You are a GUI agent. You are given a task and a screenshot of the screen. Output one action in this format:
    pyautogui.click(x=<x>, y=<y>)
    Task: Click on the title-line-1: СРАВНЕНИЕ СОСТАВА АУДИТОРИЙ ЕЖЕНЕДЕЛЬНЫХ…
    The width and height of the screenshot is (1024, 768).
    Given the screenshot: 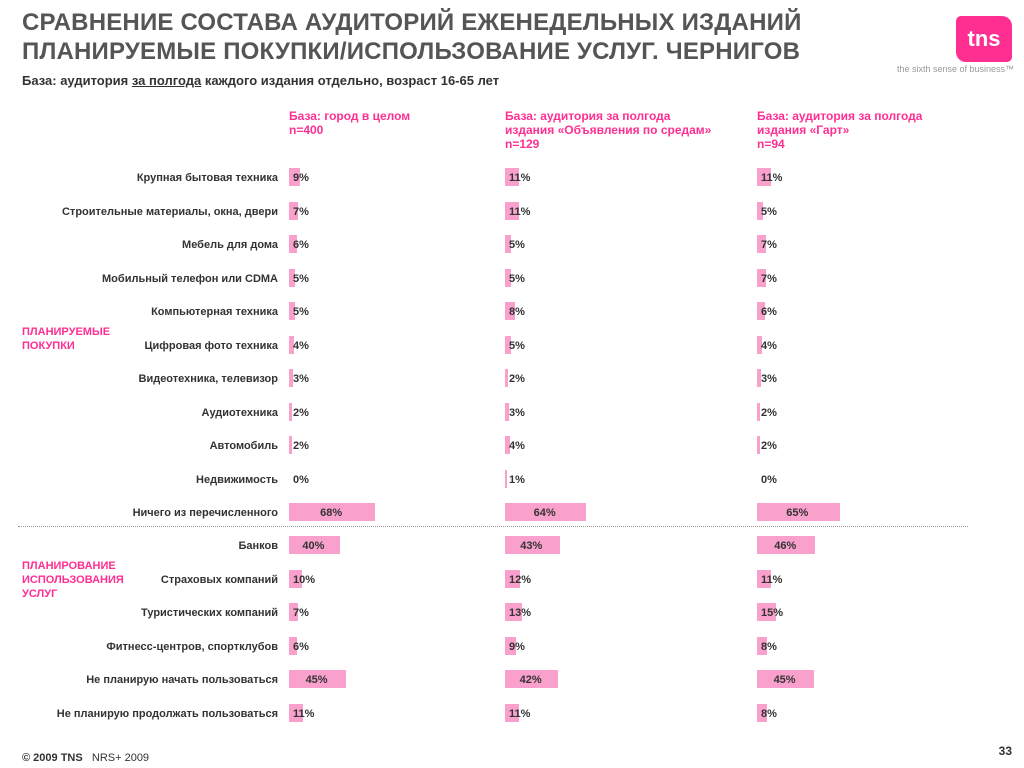 What is the action you would take?
    pyautogui.click(x=412, y=22)
    